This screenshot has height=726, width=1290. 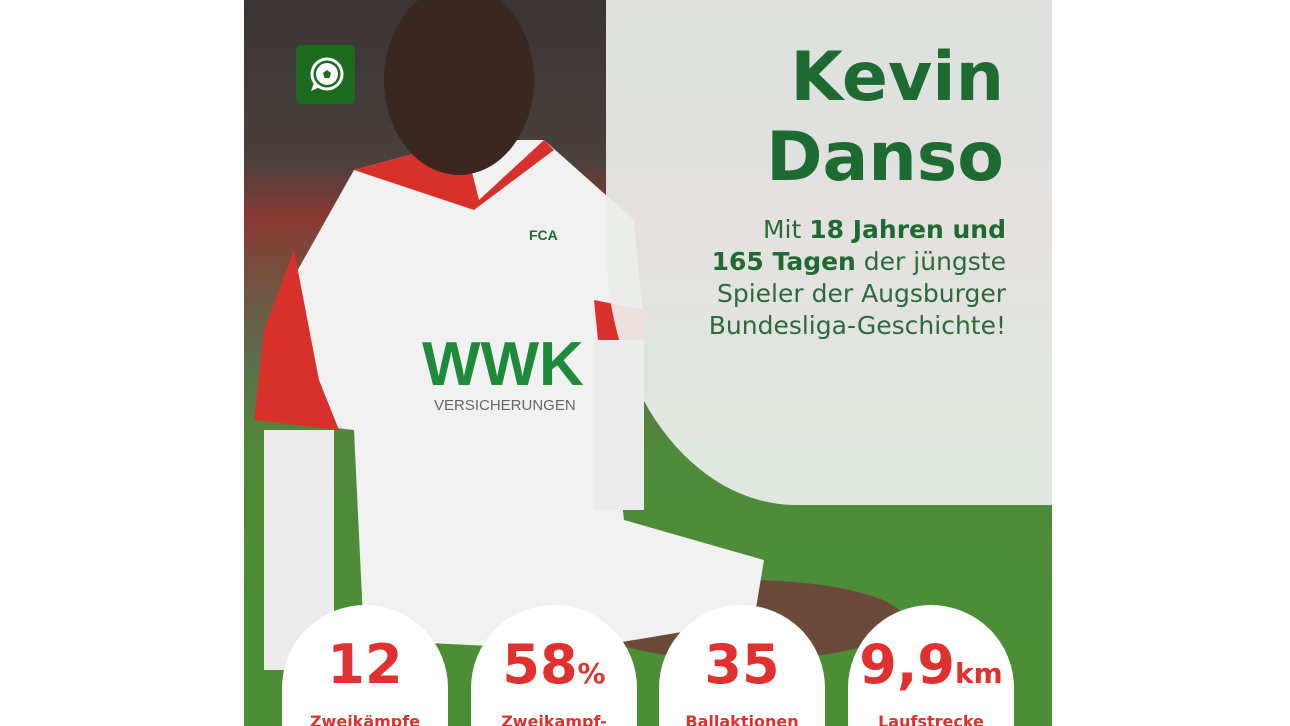 I want to click on sub-rest2: Spieler der Augsburger, so click(x=861, y=293).